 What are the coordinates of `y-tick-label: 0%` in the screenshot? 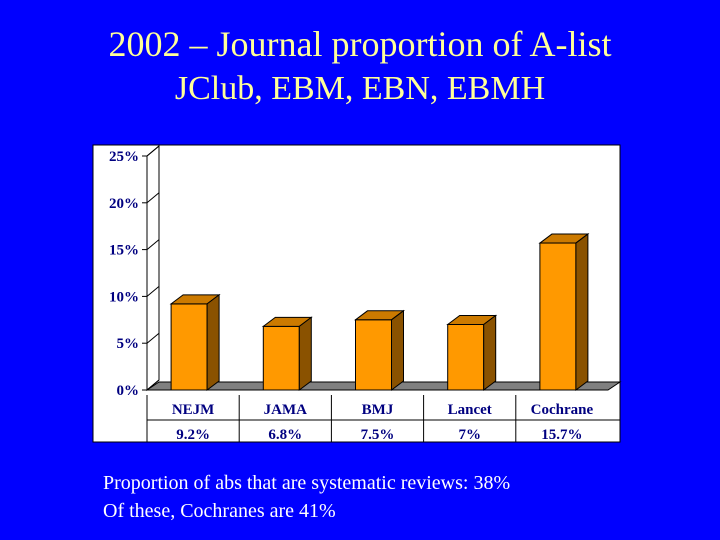 It's located at (128, 391).